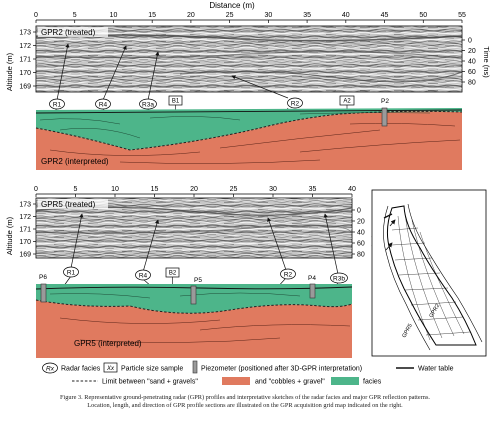 The height and width of the screenshot is (421, 490). Describe the element at coordinates (36, 189) in the screenshot. I see `lower-distance-tick-label: 0` at that location.